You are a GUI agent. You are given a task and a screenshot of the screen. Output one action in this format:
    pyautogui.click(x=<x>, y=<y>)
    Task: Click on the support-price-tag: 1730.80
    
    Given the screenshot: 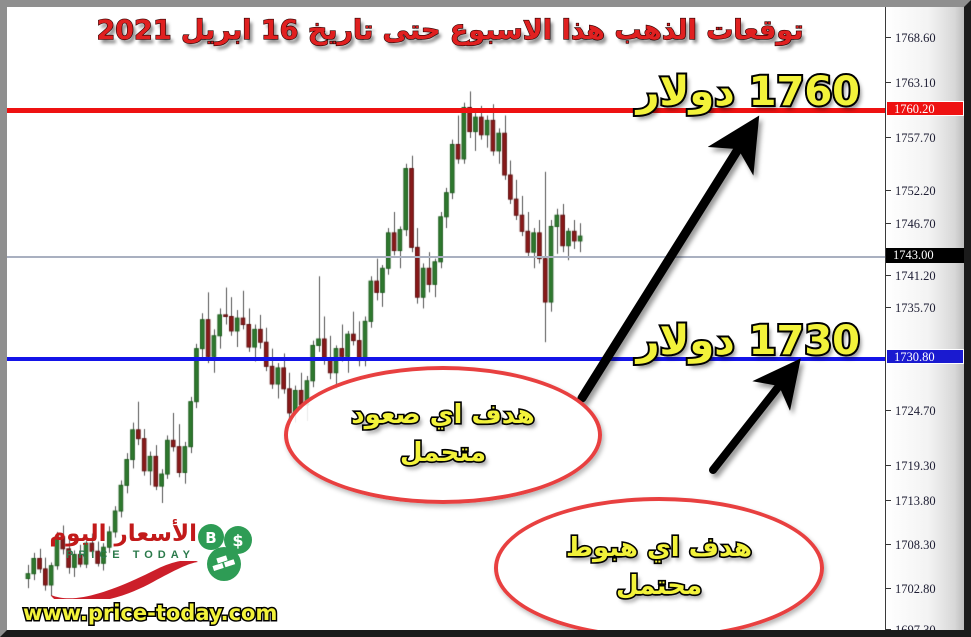 What is the action you would take?
    pyautogui.click(x=925, y=356)
    